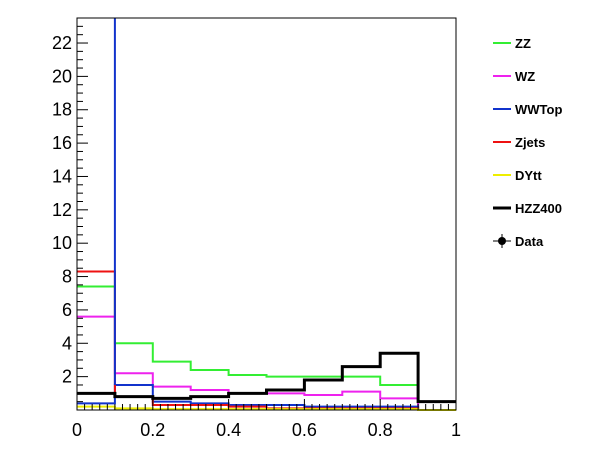 This screenshot has height=472, width=596. What do you see at coordinates (502, 241) in the screenshot?
I see `legend-data-marker` at bounding box center [502, 241].